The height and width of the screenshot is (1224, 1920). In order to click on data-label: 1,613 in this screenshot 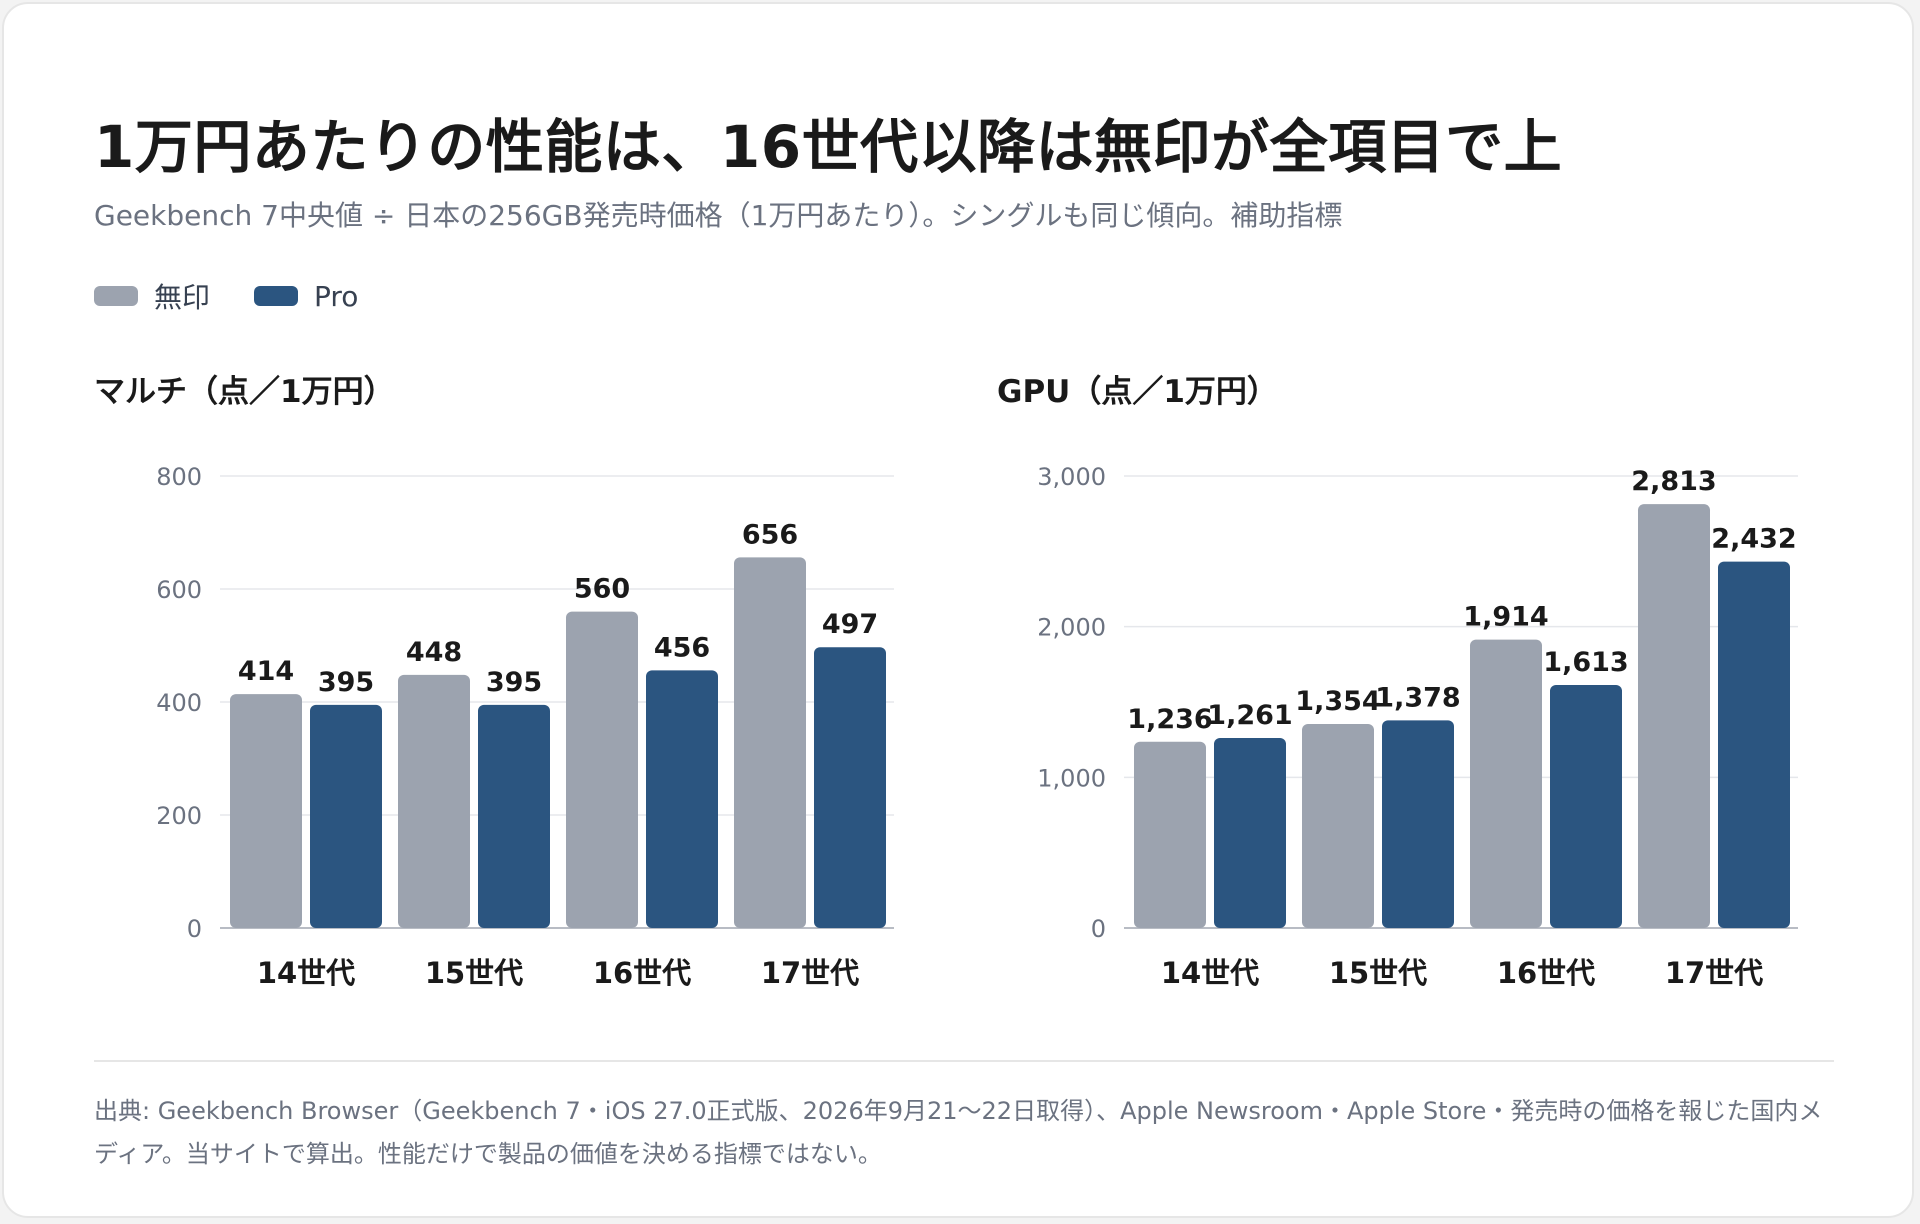, I will do `click(1585, 662)`.